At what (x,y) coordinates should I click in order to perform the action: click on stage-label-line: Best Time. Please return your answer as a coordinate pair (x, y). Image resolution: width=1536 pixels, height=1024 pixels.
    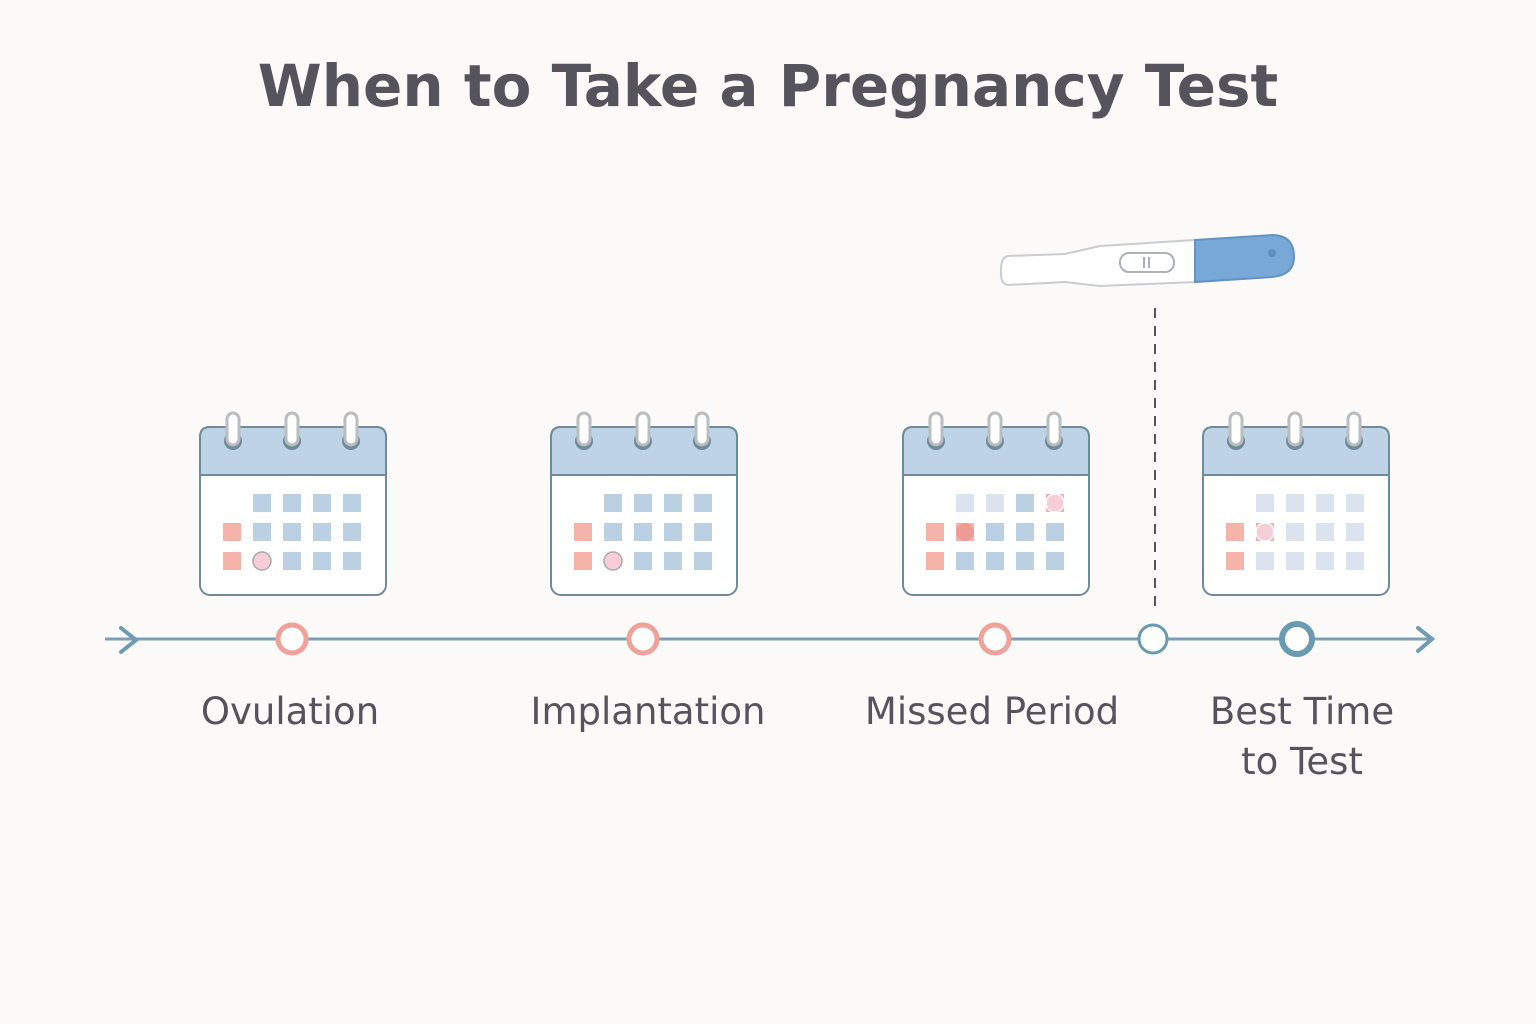
    Looking at the image, I should click on (1302, 711).